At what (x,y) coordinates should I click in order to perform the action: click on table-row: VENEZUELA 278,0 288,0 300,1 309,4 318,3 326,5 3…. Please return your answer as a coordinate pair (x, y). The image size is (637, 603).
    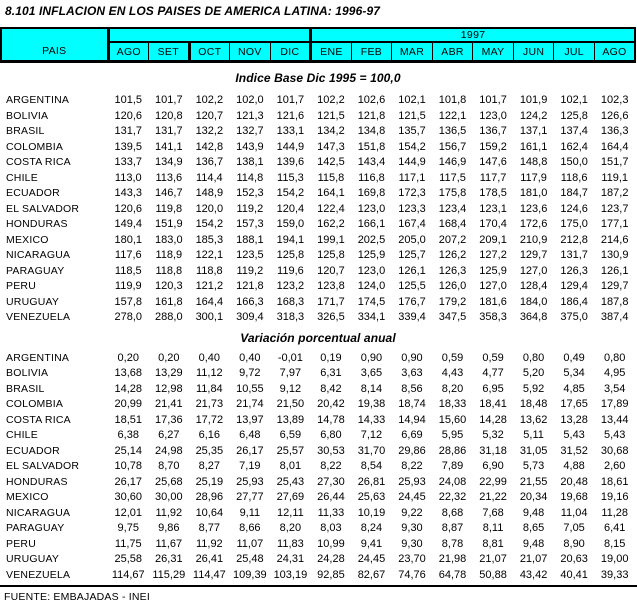
    Looking at the image, I should click on (318, 318).